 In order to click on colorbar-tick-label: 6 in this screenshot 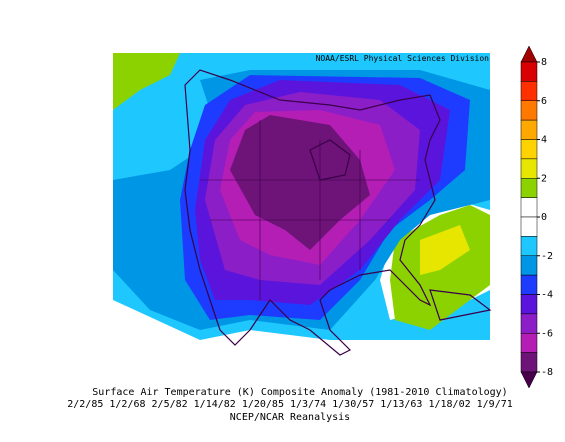, I will do `click(544, 101)`.